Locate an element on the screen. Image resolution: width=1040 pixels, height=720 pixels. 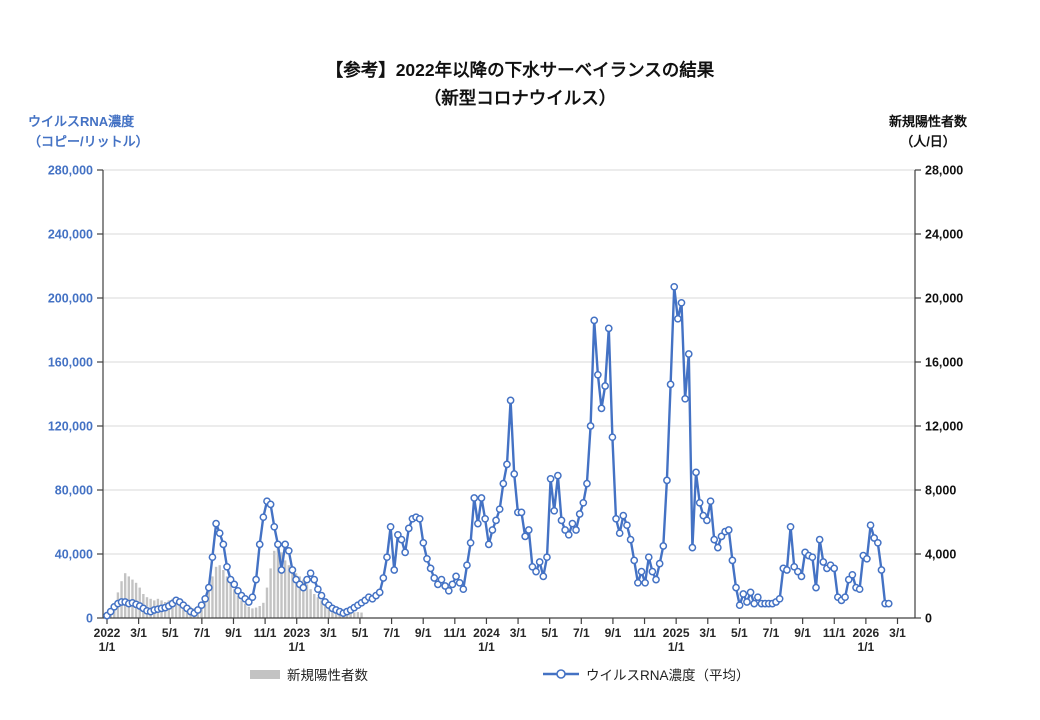
title-line-2: （新型コロナウイルス） is located at coordinates (520, 98).